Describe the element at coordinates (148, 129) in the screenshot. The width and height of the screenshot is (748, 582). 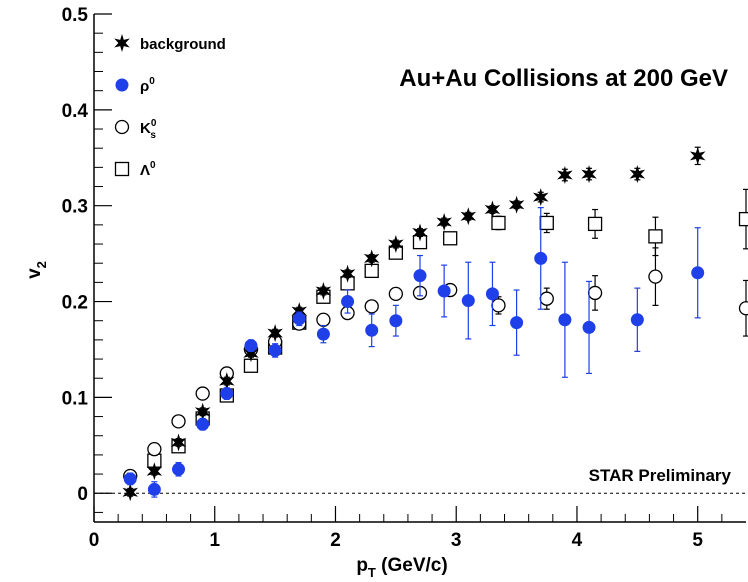
I see `legend-label: K0 s` at that location.